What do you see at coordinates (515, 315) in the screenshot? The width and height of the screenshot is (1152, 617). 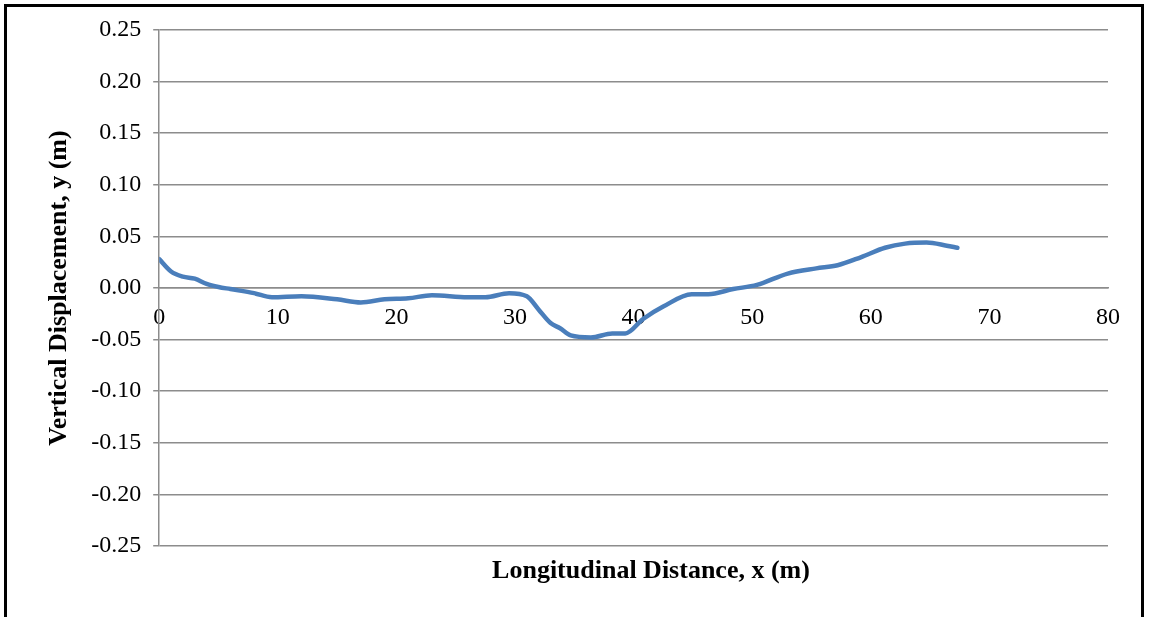 I see `x-tick-label: 30` at bounding box center [515, 315].